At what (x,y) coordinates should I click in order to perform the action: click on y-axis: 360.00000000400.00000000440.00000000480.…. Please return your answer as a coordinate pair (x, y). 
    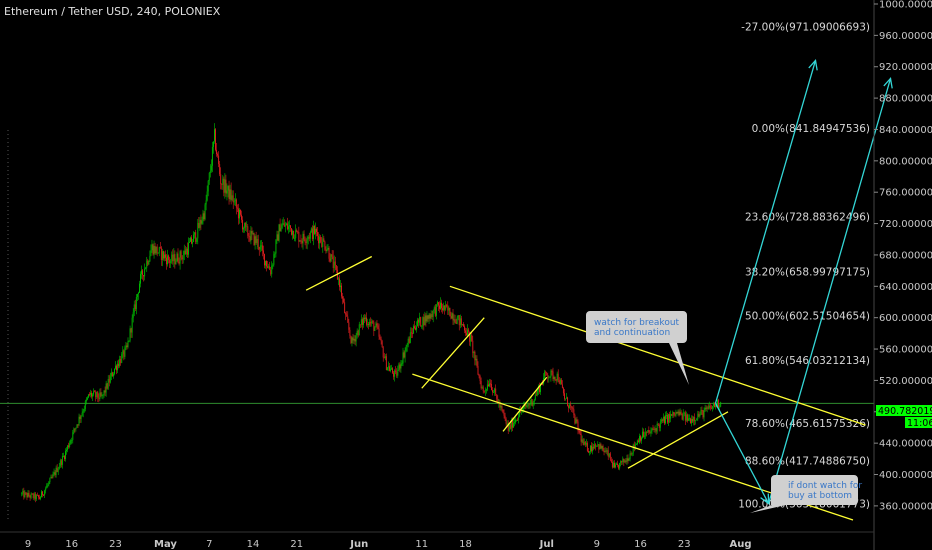
    Looking at the image, I should click on (902, 275).